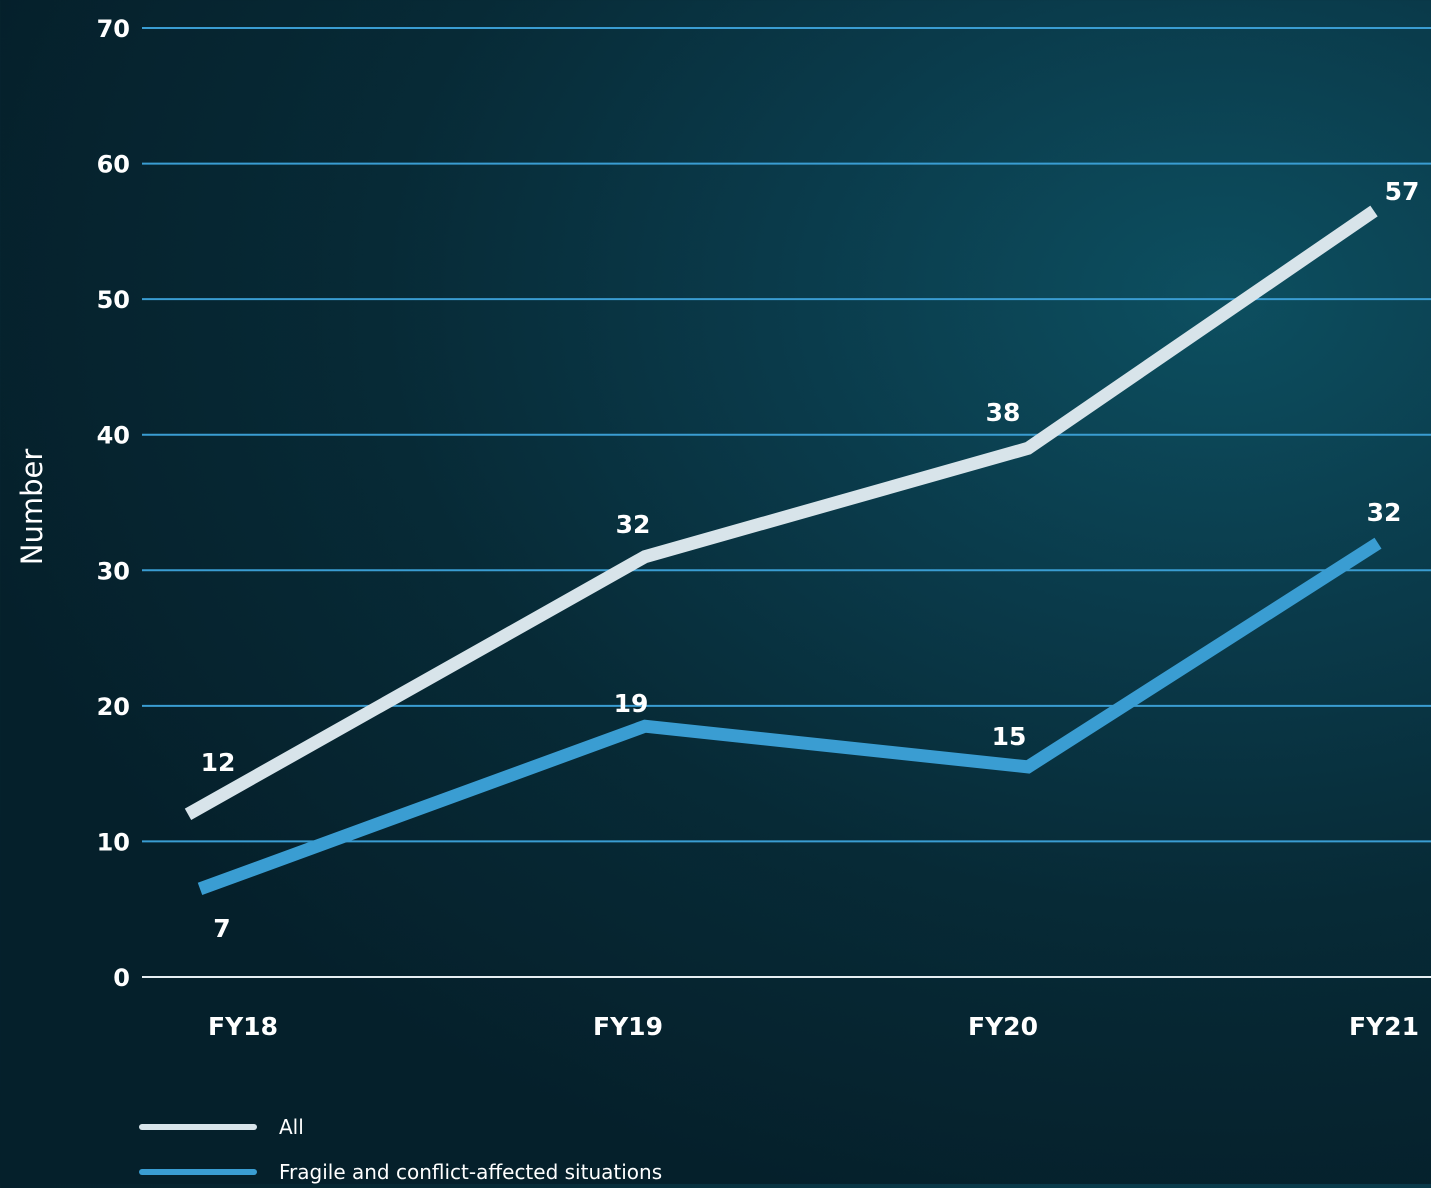 The height and width of the screenshot is (1188, 1431). What do you see at coordinates (113, 436) in the screenshot?
I see `y-tick-label: 40` at bounding box center [113, 436].